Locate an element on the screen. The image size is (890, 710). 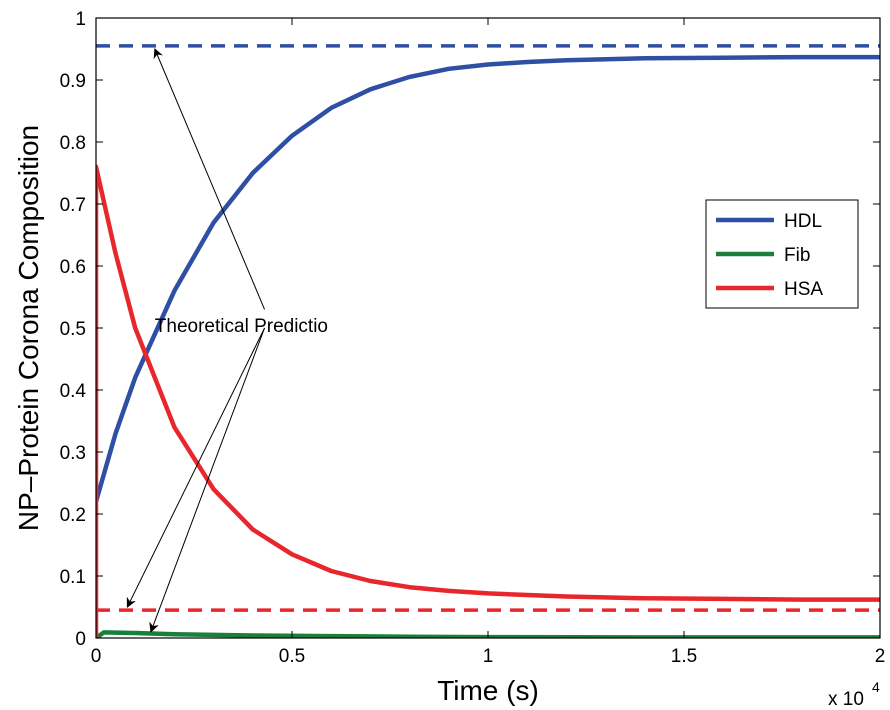
y-tick-label: 0.3 is located at coordinates (73, 453).